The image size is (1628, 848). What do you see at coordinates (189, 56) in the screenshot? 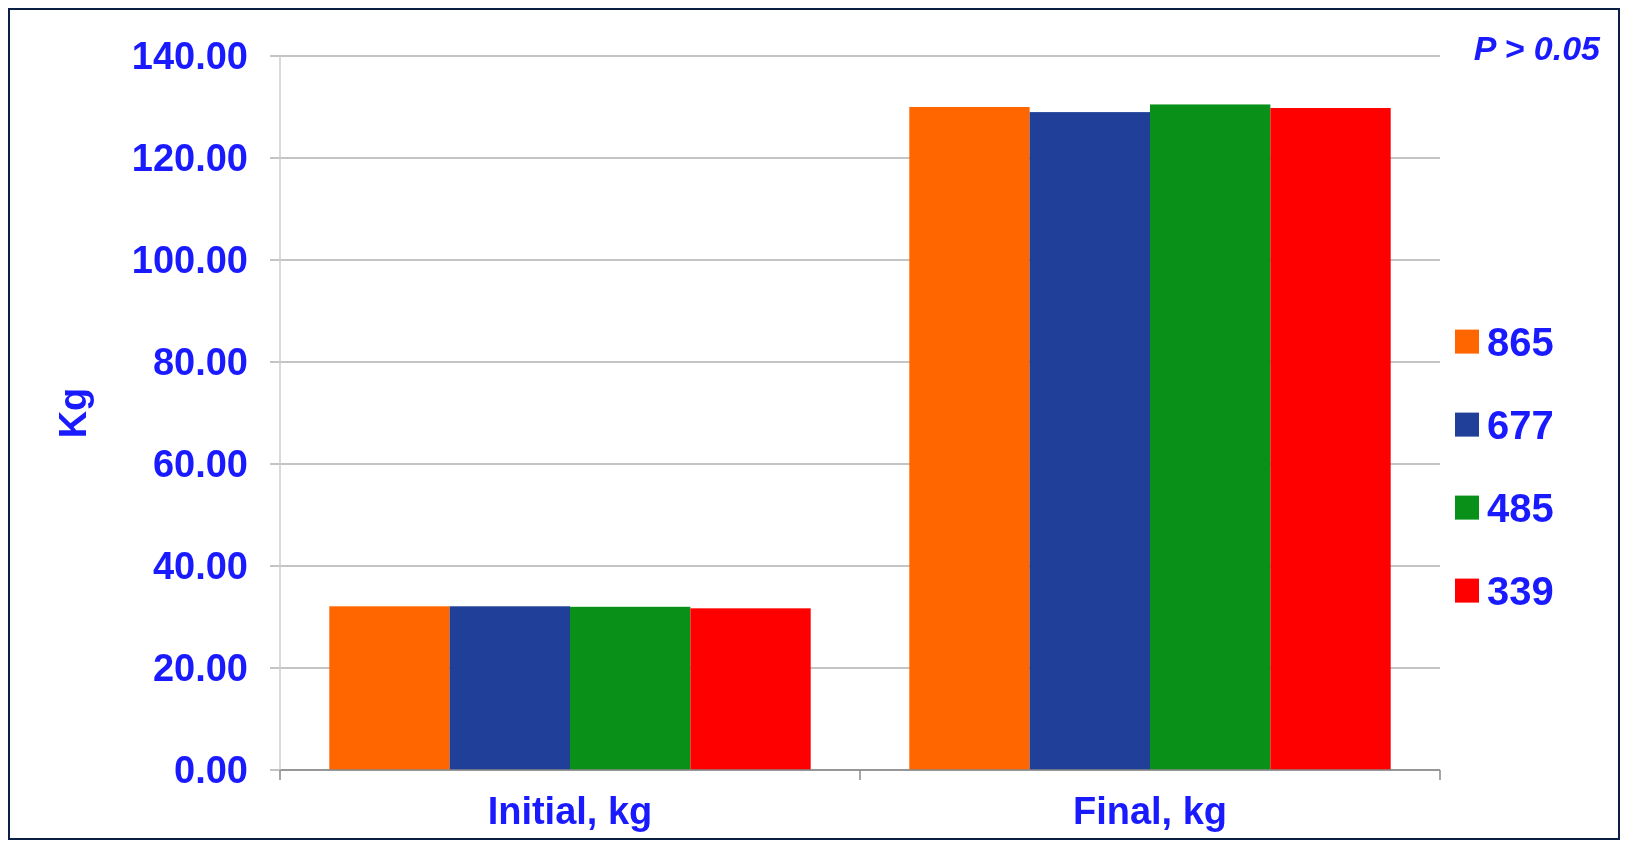
I see `y-tick-label: 140.00` at bounding box center [189, 56].